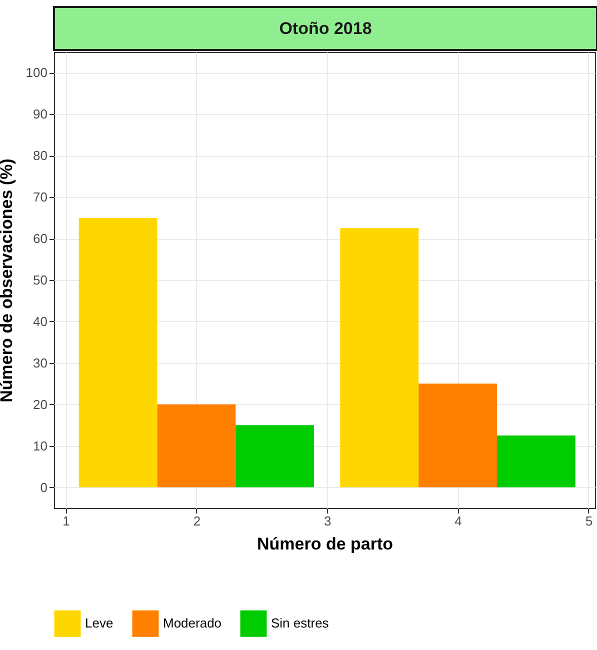 This screenshot has height=650, width=597. Describe the element at coordinates (40, 156) in the screenshot. I see `y-tick-label: 80` at that location.